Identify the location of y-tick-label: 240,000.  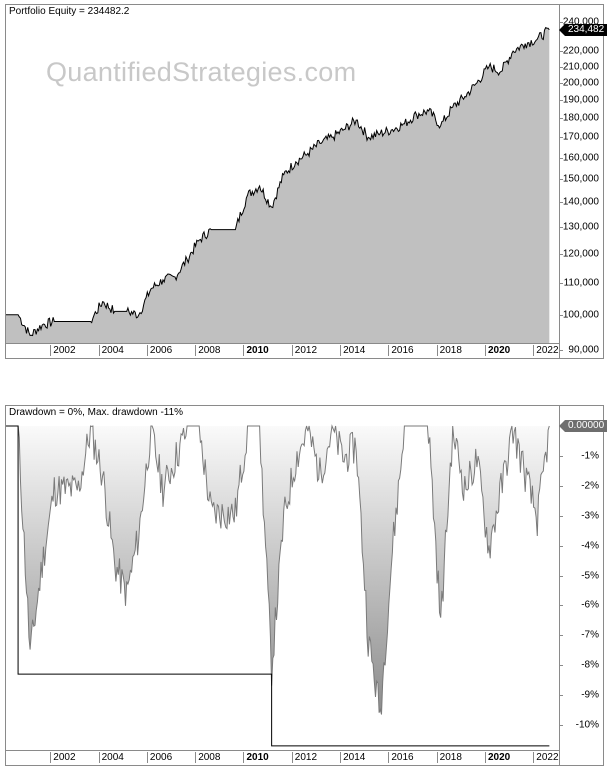
(580, 22).